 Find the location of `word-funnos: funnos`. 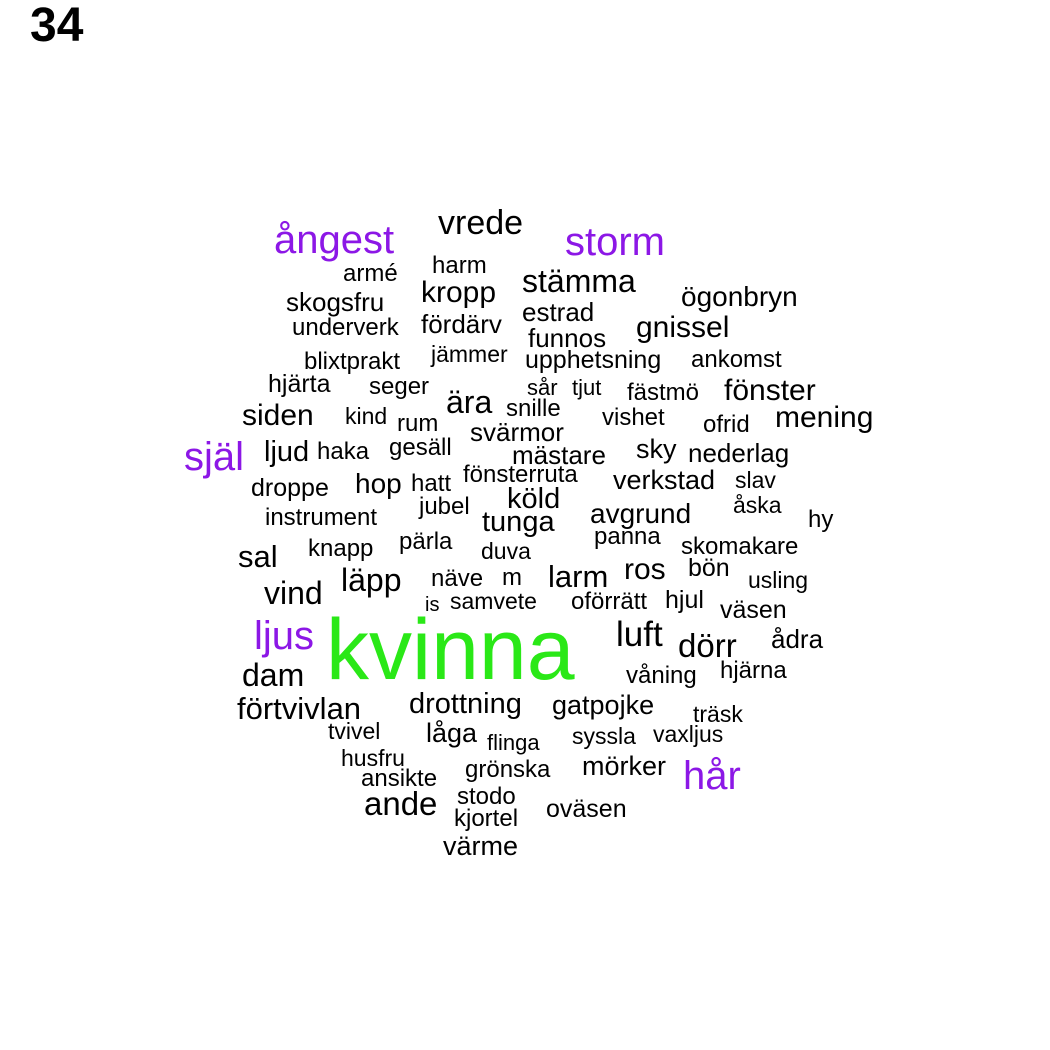

word-funnos: funnos is located at coordinates (567, 338).